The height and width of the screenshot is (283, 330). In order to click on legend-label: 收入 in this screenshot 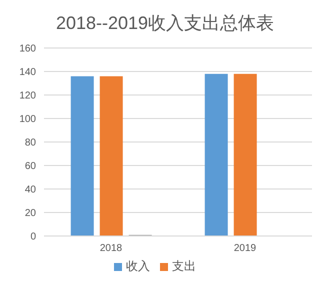, I will do `click(138, 266)`.